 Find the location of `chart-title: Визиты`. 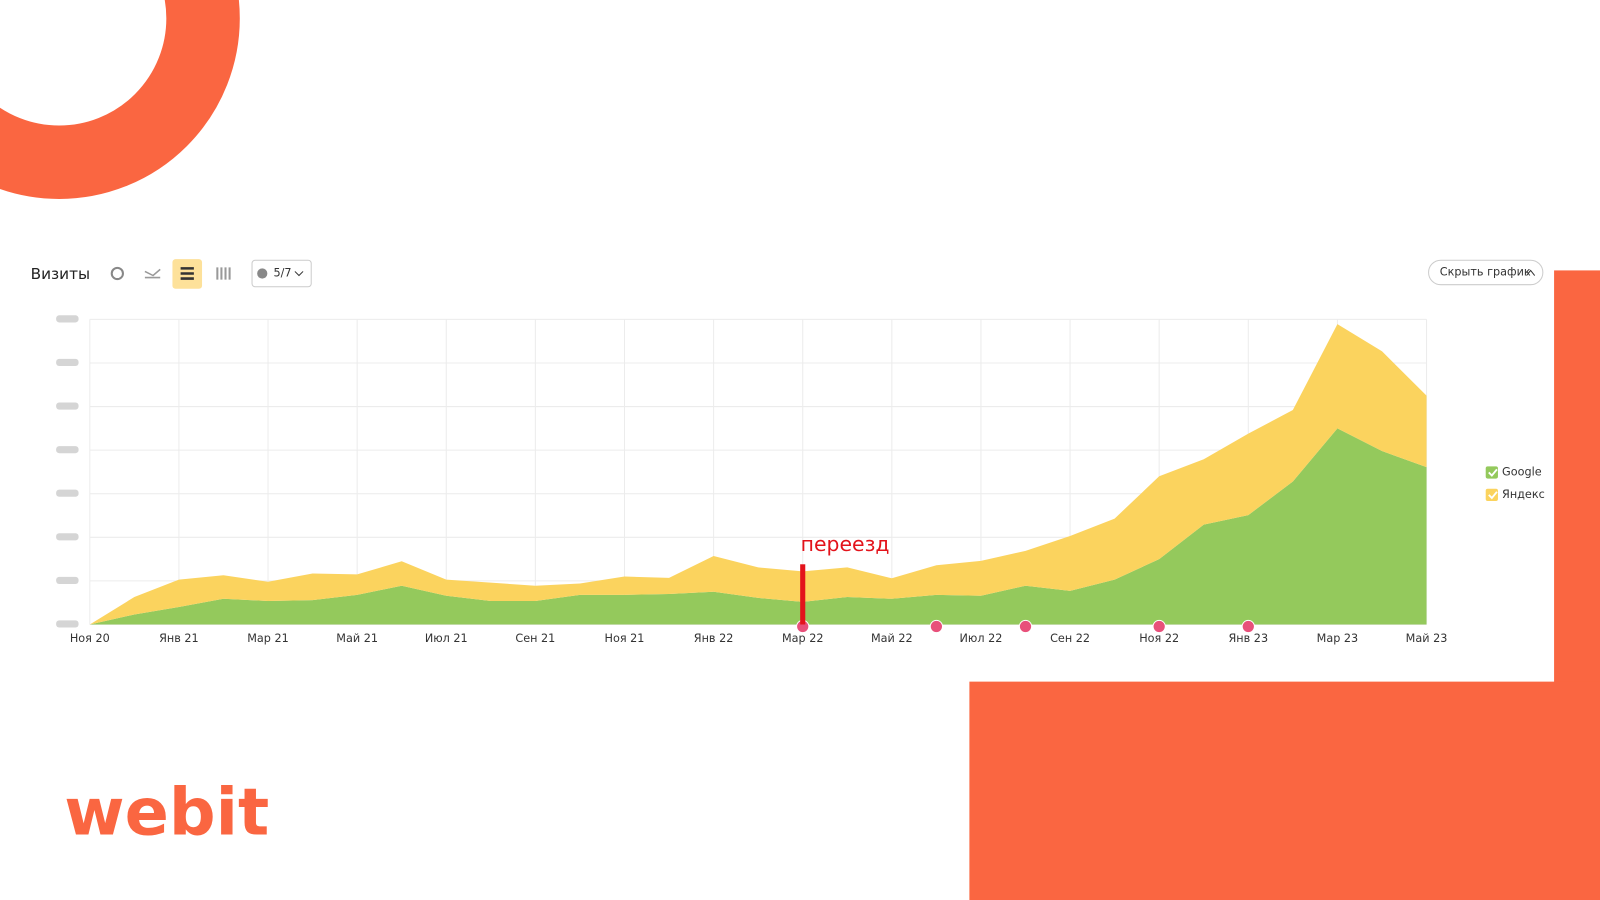

chart-title: Визиты is located at coordinates (61, 274).